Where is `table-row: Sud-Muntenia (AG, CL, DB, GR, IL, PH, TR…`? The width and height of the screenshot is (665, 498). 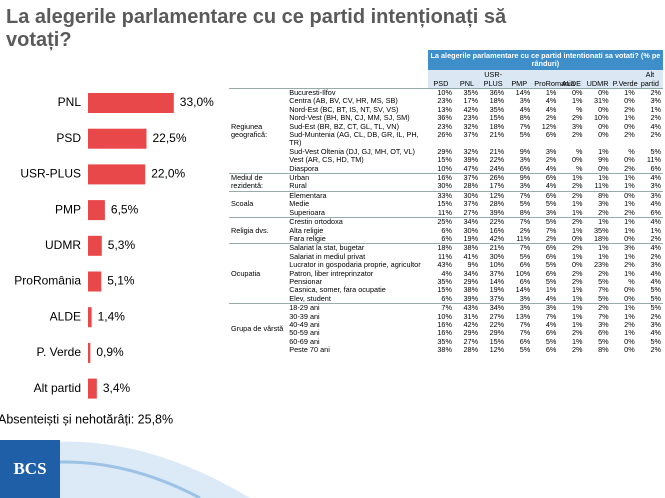
table-row: Sud-Muntenia (AG, CL, DB, GR, IL, PH, TR… is located at coordinates (446, 139).